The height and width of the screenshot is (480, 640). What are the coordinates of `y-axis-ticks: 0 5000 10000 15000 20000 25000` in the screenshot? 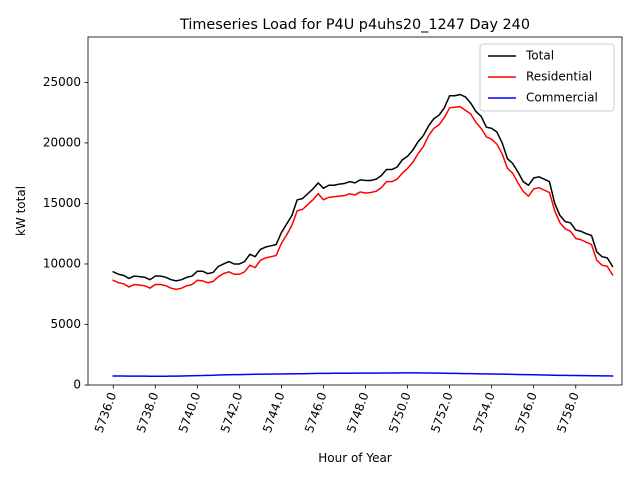 It's located at (65, 233).